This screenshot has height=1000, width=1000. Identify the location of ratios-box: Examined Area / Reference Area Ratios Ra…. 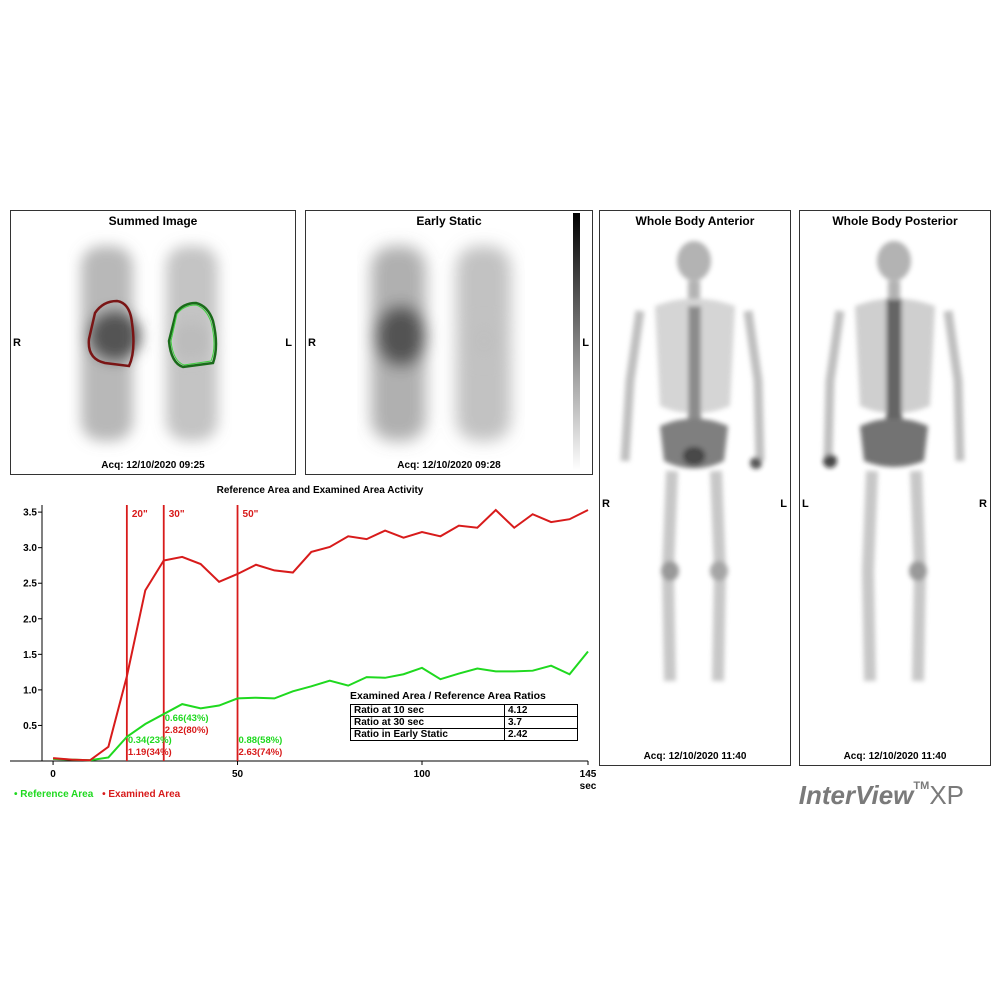
(464, 715).